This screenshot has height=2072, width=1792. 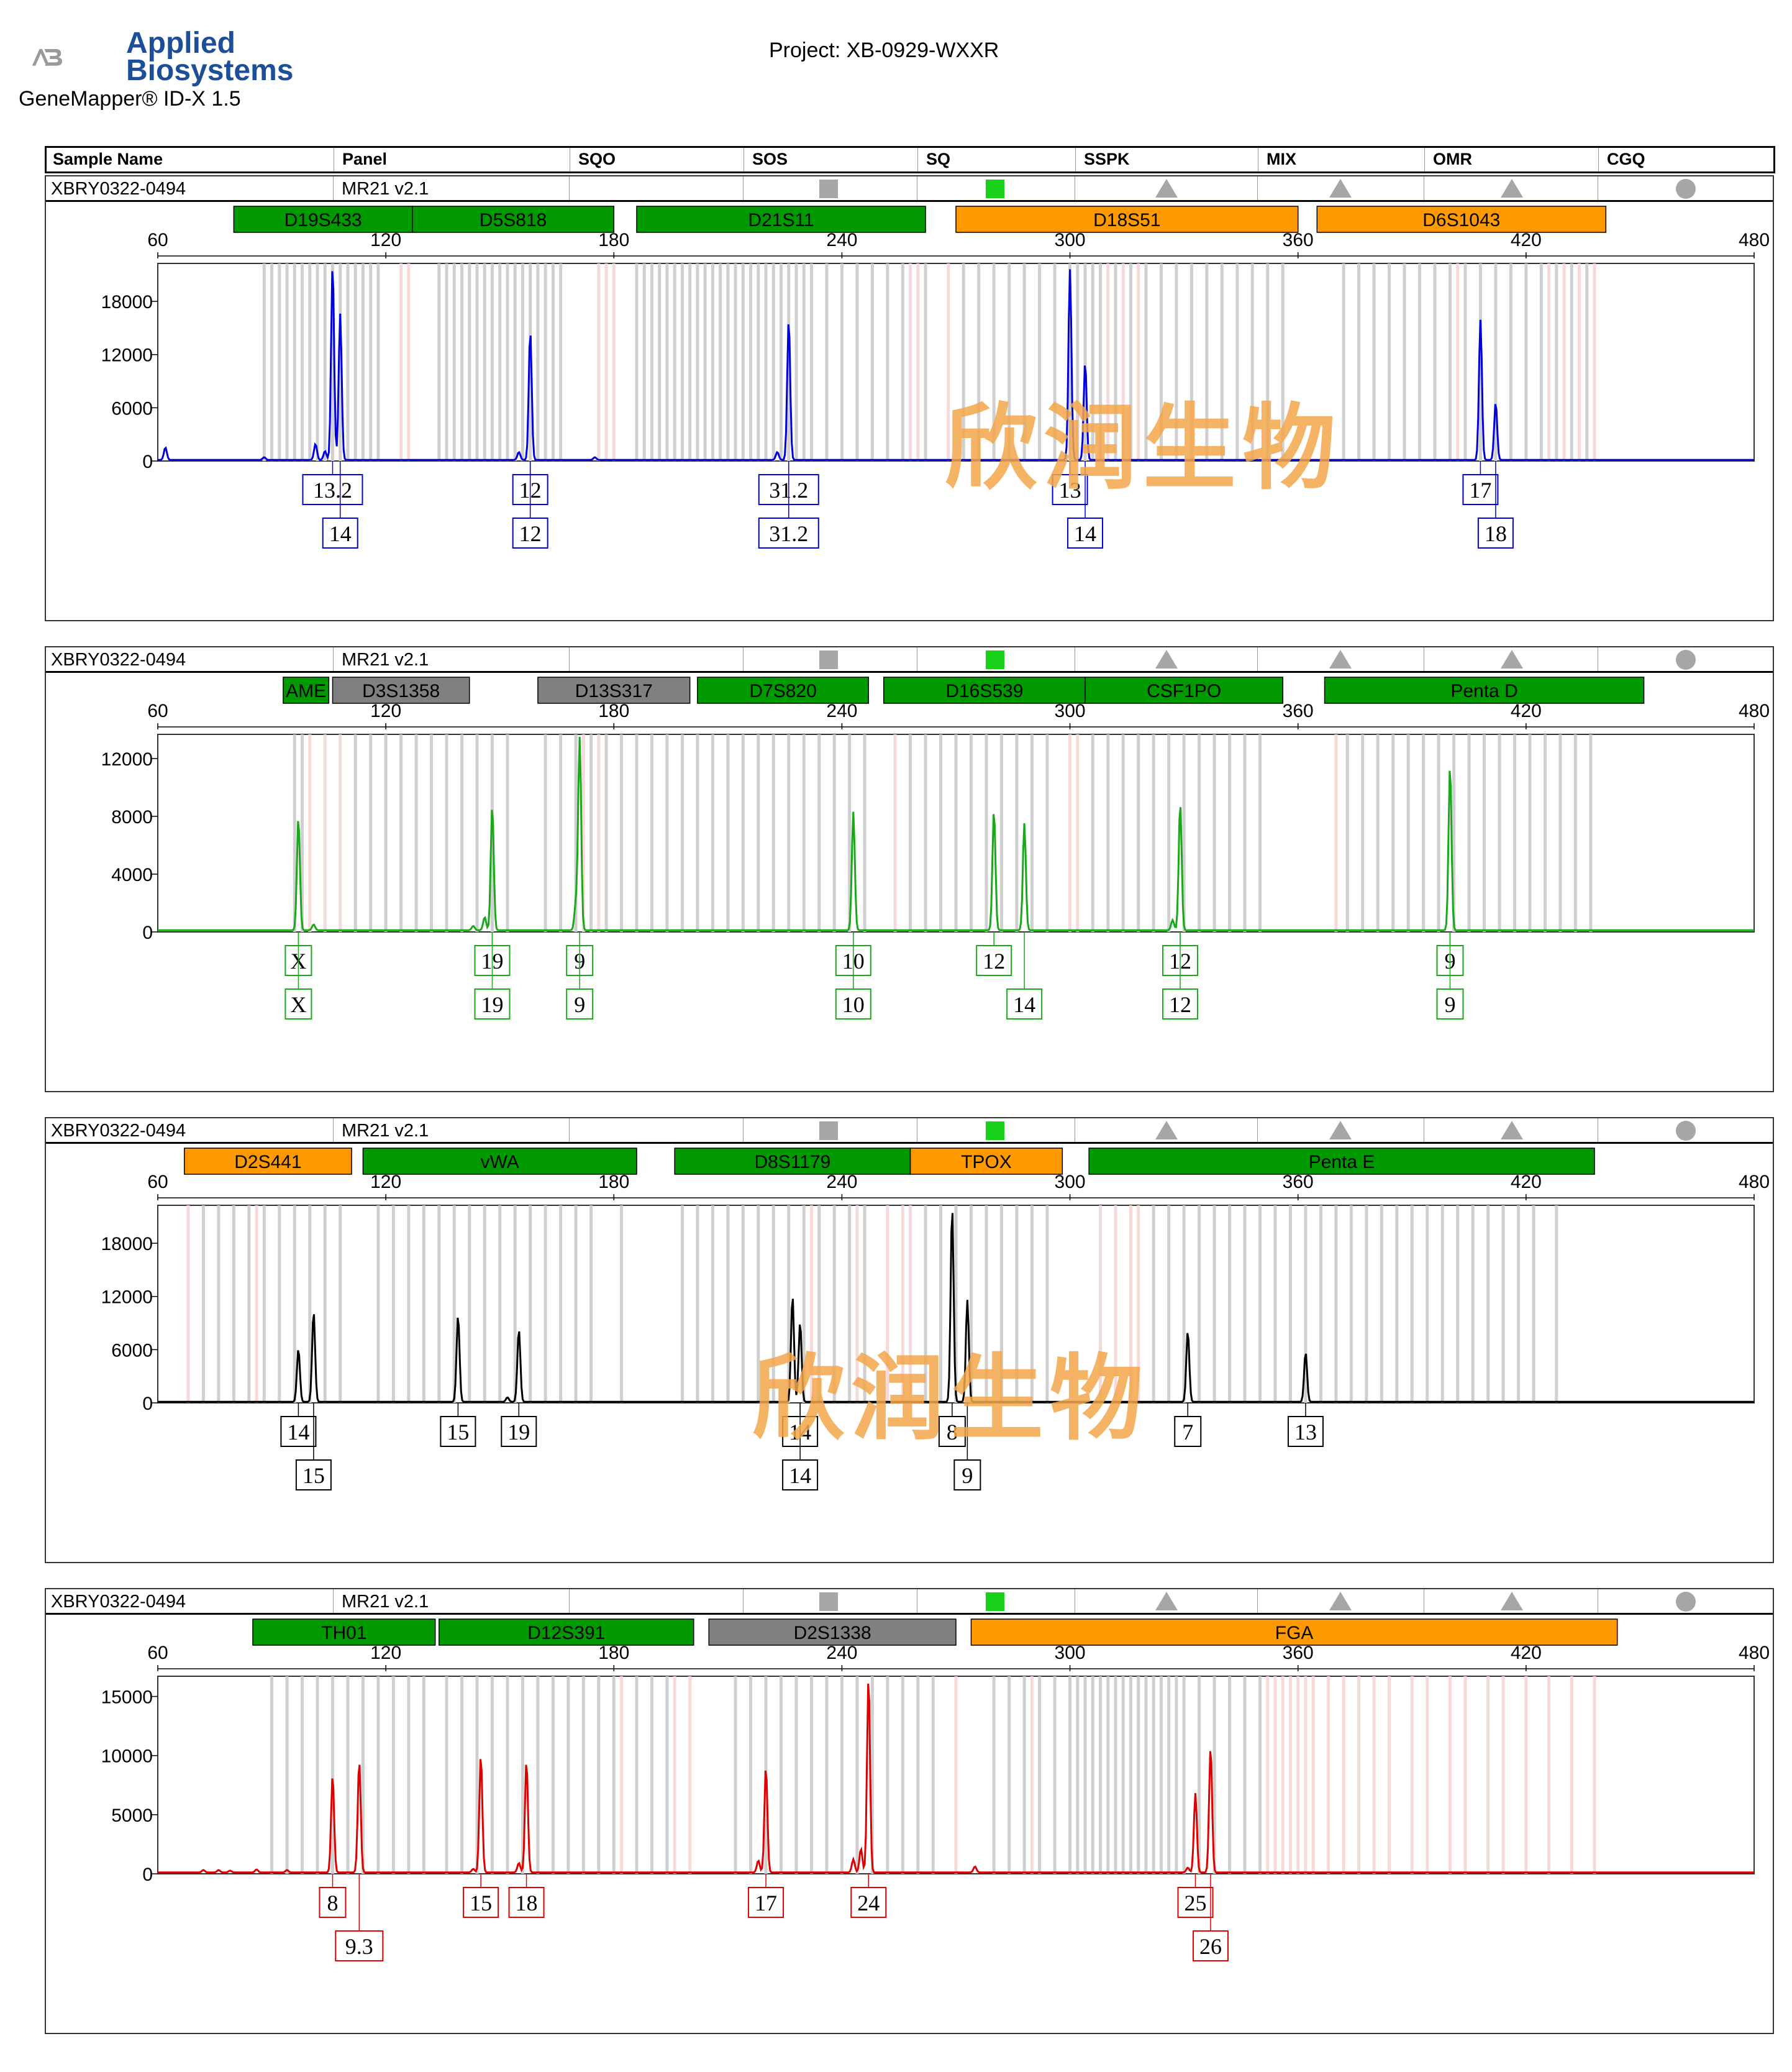 What do you see at coordinates (1184, 691) in the screenshot?
I see `locus-csf1po: CSF1PO` at bounding box center [1184, 691].